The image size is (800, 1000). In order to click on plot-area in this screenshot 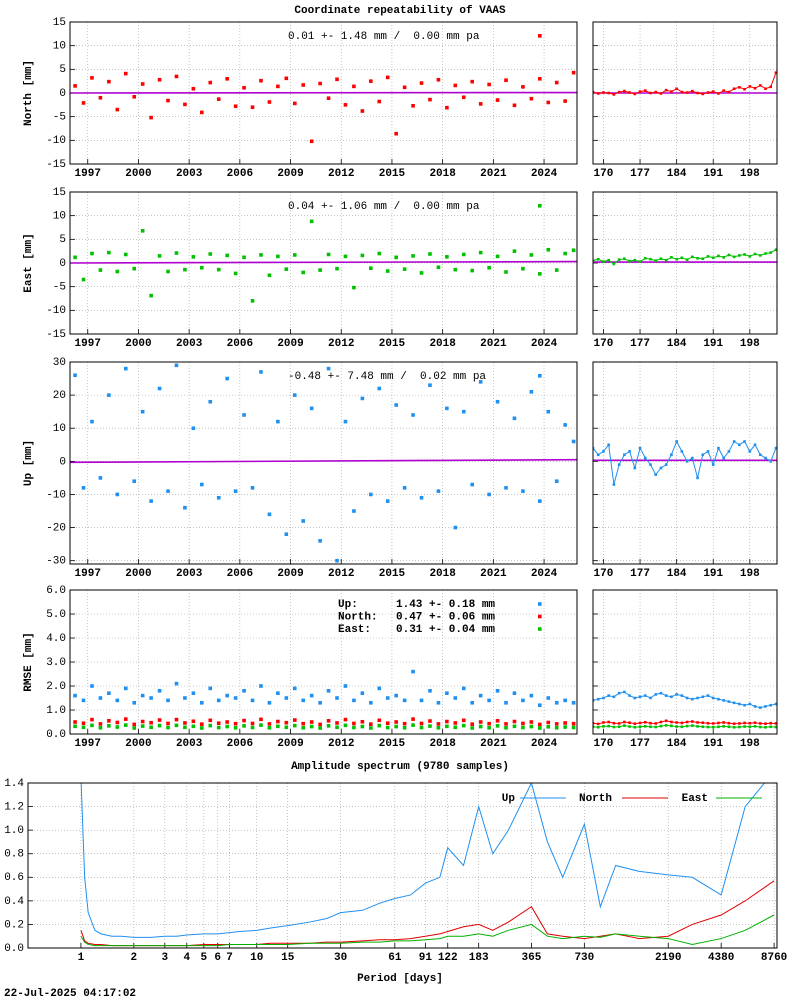, I will do `click(685, 463)`.